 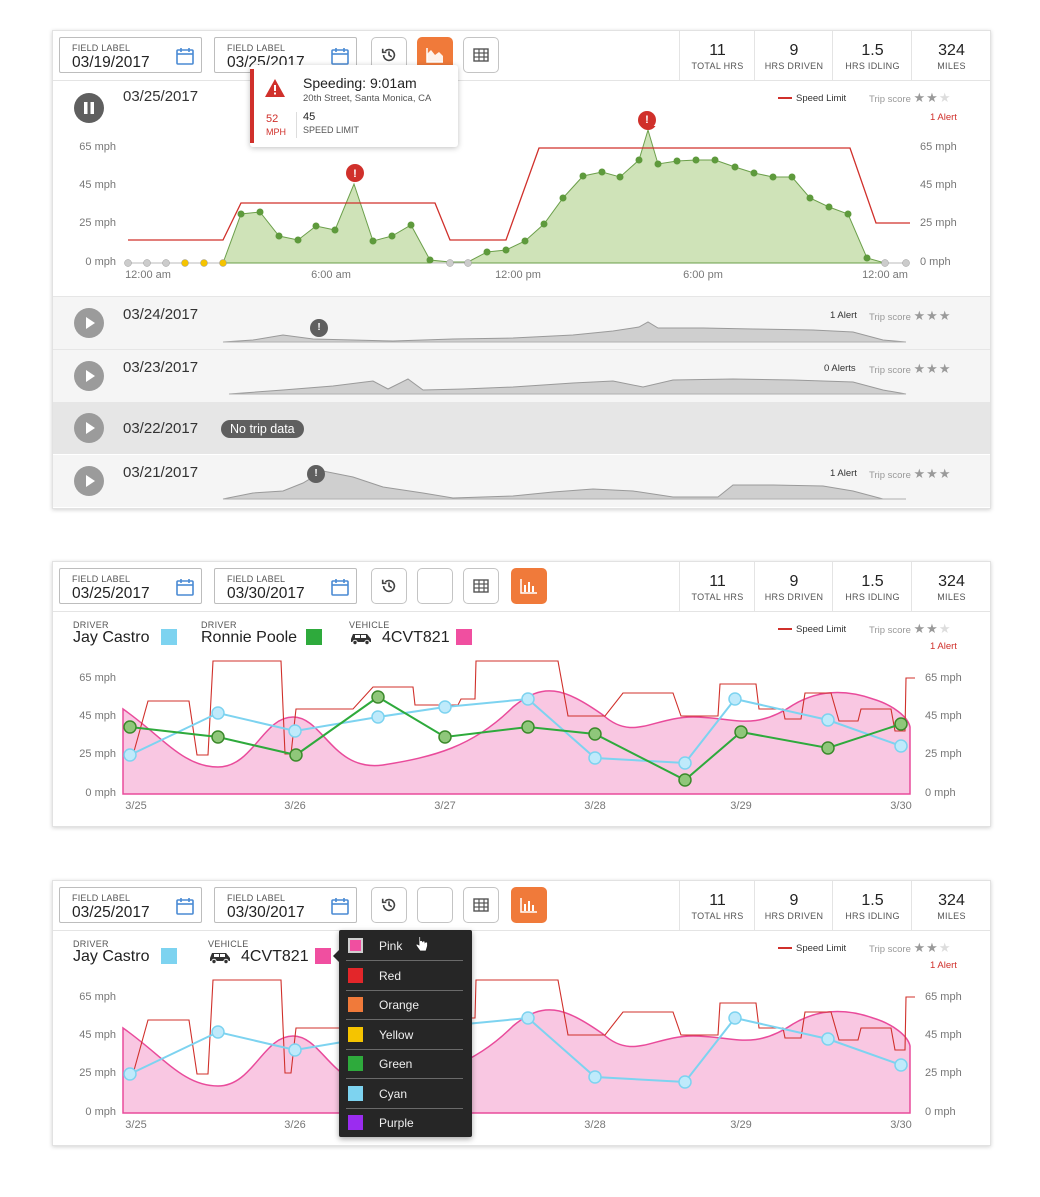 What do you see at coordinates (910, 98) in the screenshot?
I see `trip-score: Trip score ★★★` at bounding box center [910, 98].